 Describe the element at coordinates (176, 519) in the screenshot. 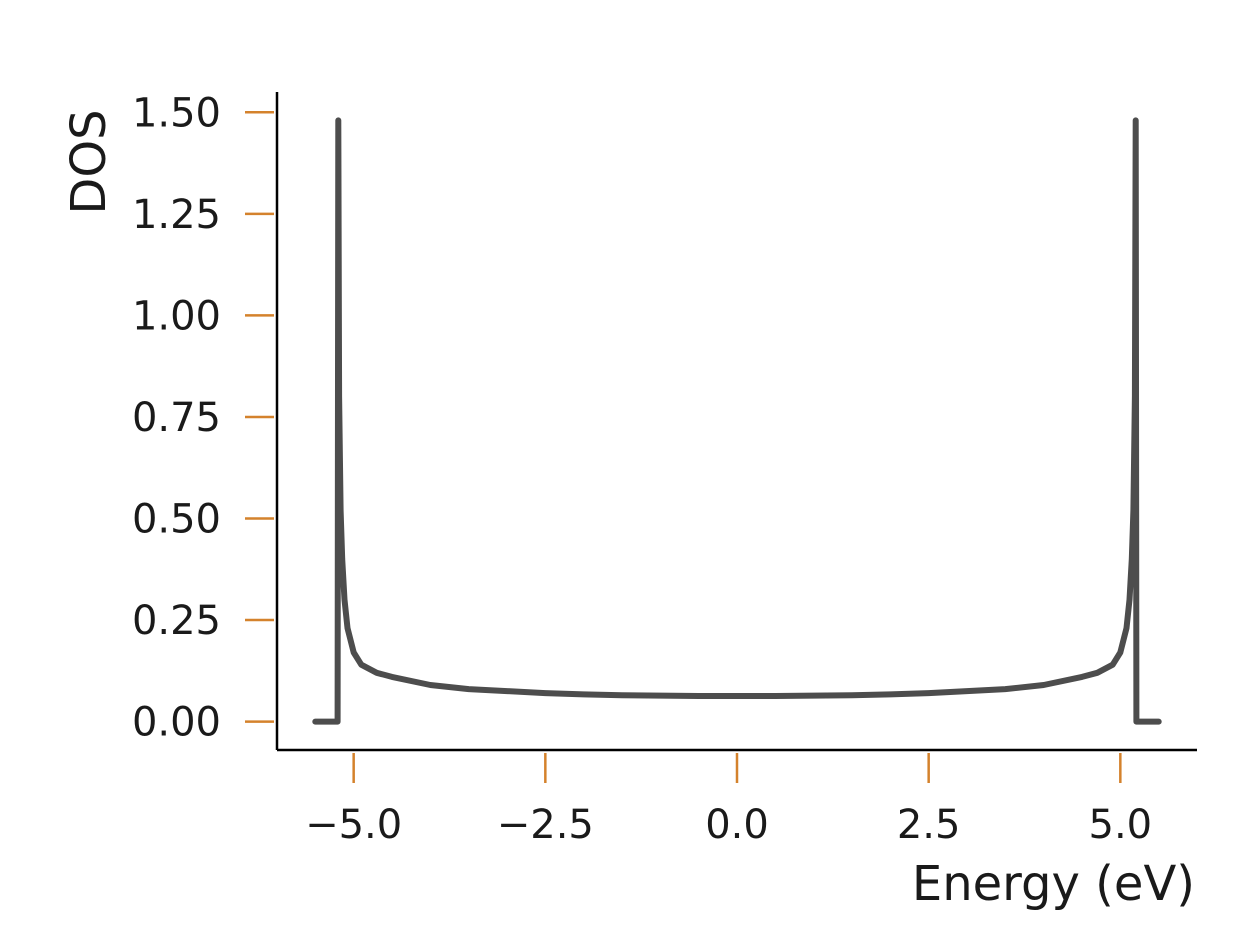

I see `y-tick-label: 0.50` at that location.